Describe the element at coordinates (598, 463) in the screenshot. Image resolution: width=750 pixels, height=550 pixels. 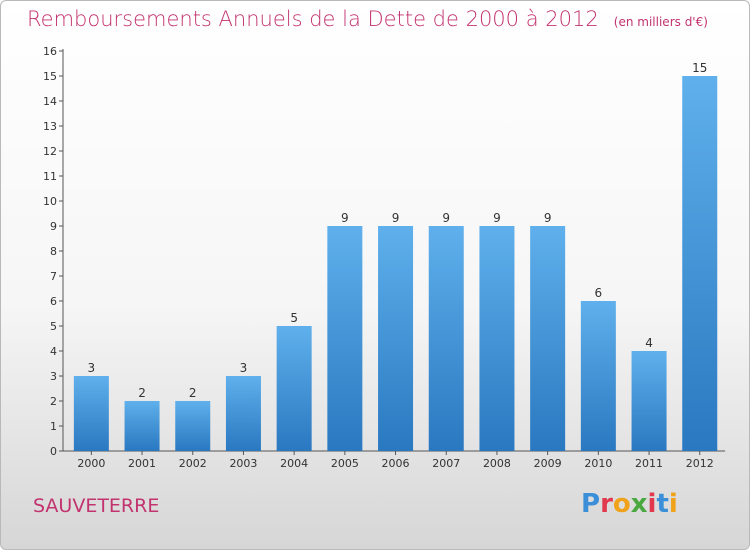
I see `x-tick-label: 2010` at that location.